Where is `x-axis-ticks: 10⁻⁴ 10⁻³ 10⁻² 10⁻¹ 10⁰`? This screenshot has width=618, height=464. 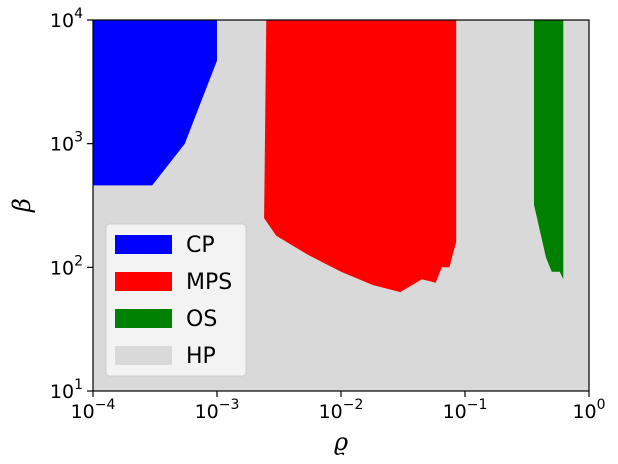
x-axis-ticks: 10⁻⁴ 10⁻³ 10⁻² 10⁻¹ 10⁰ is located at coordinates (338, 407).